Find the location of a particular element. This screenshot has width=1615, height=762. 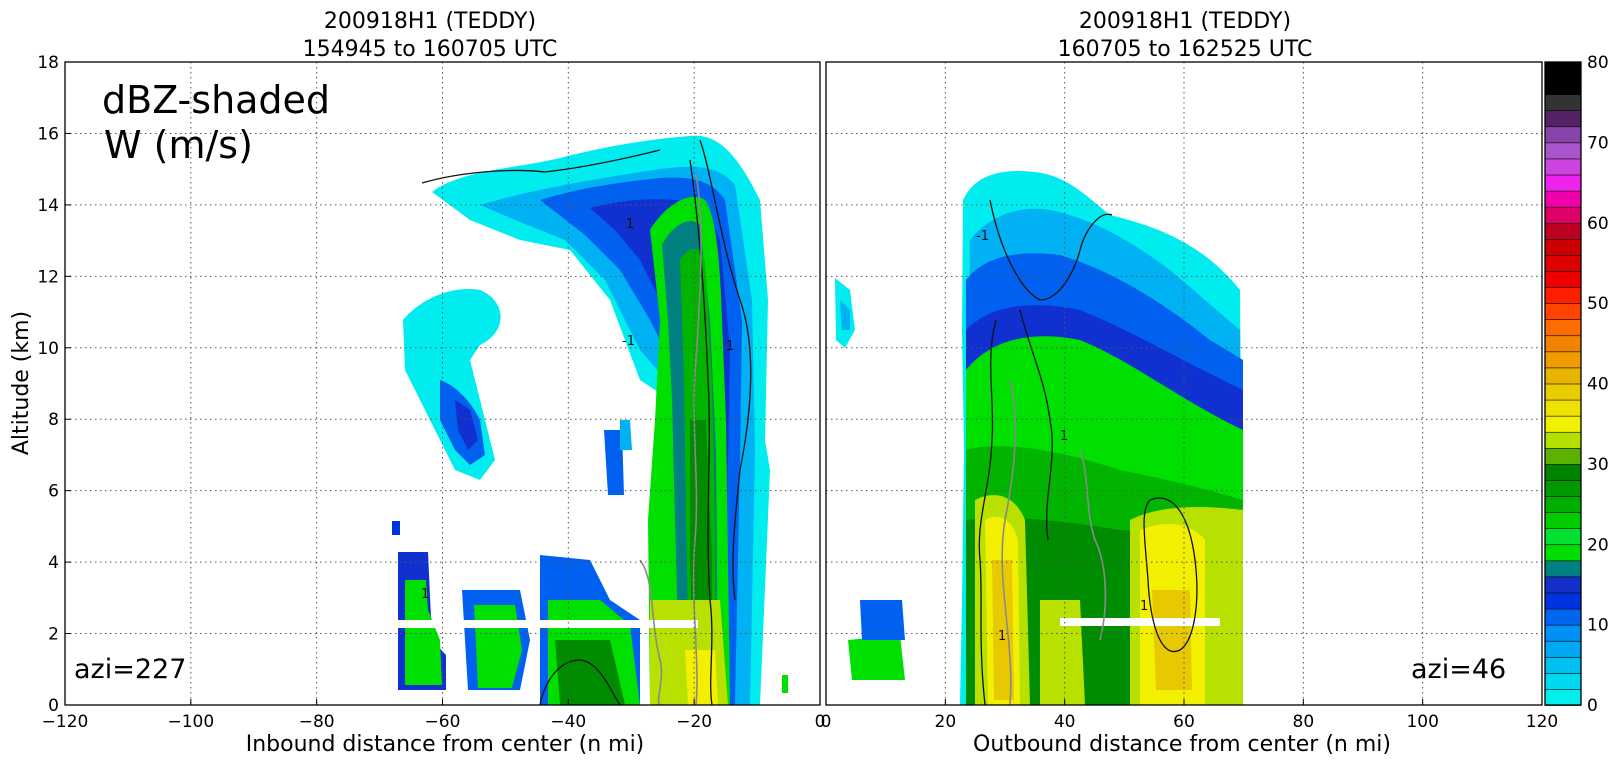

left-yticks: 0 2 4 6 8 10 12 14 16 18 is located at coordinates (54, 384).